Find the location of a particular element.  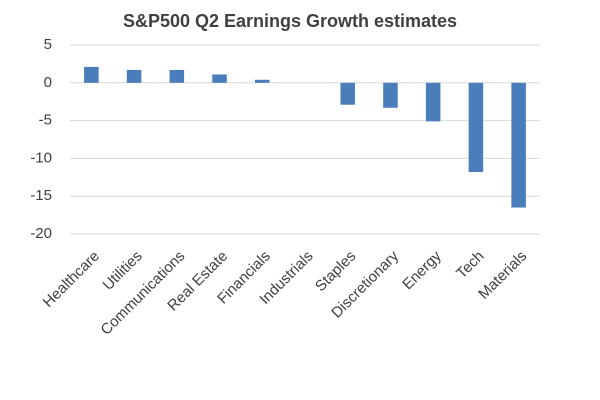

y-tick-label: 5 is located at coordinates (48, 44).